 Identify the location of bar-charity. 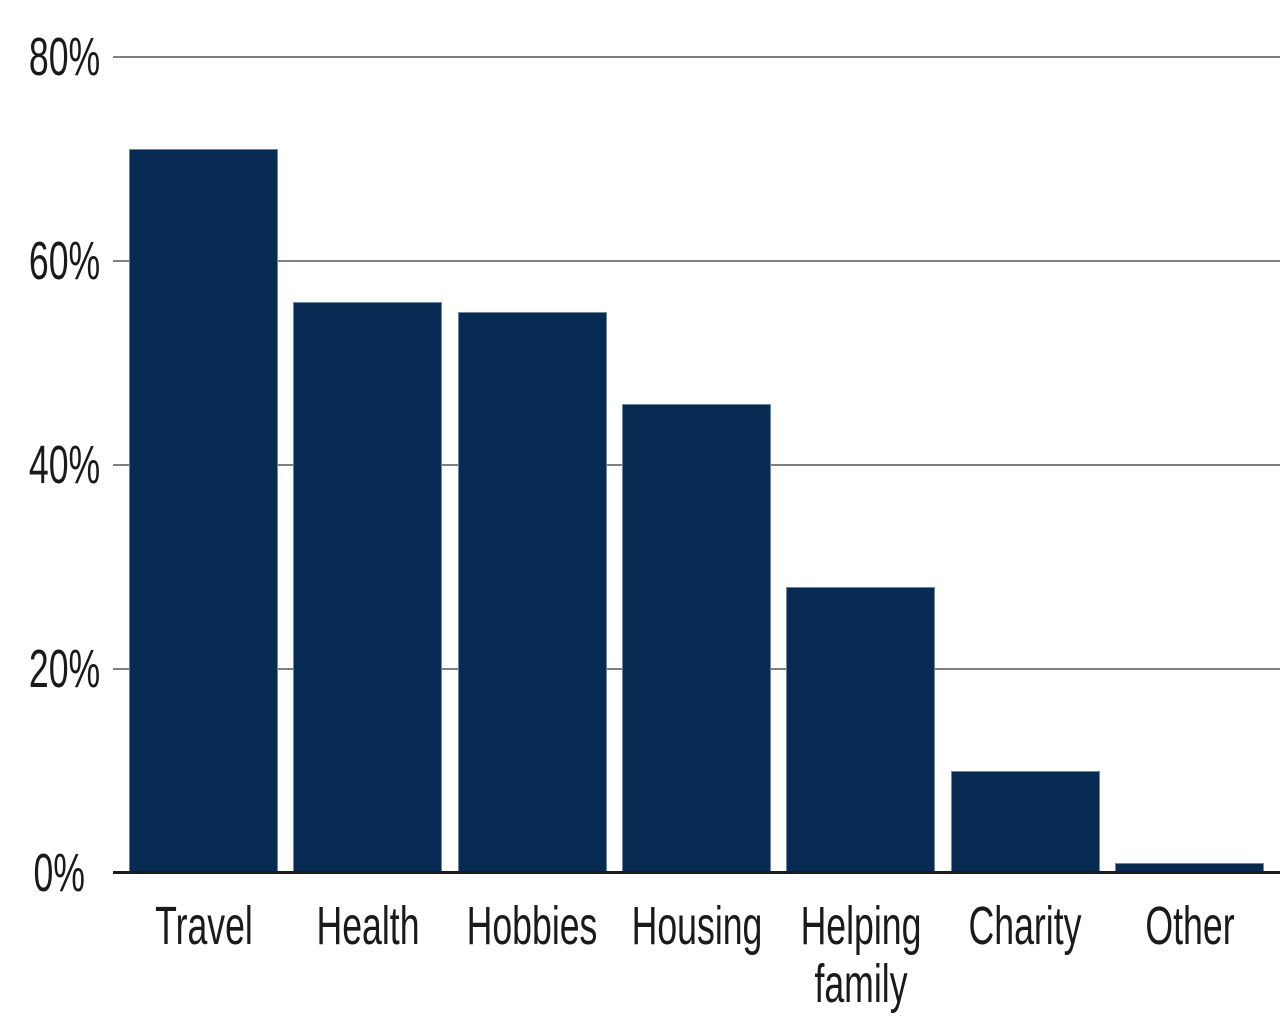
(1025, 821).